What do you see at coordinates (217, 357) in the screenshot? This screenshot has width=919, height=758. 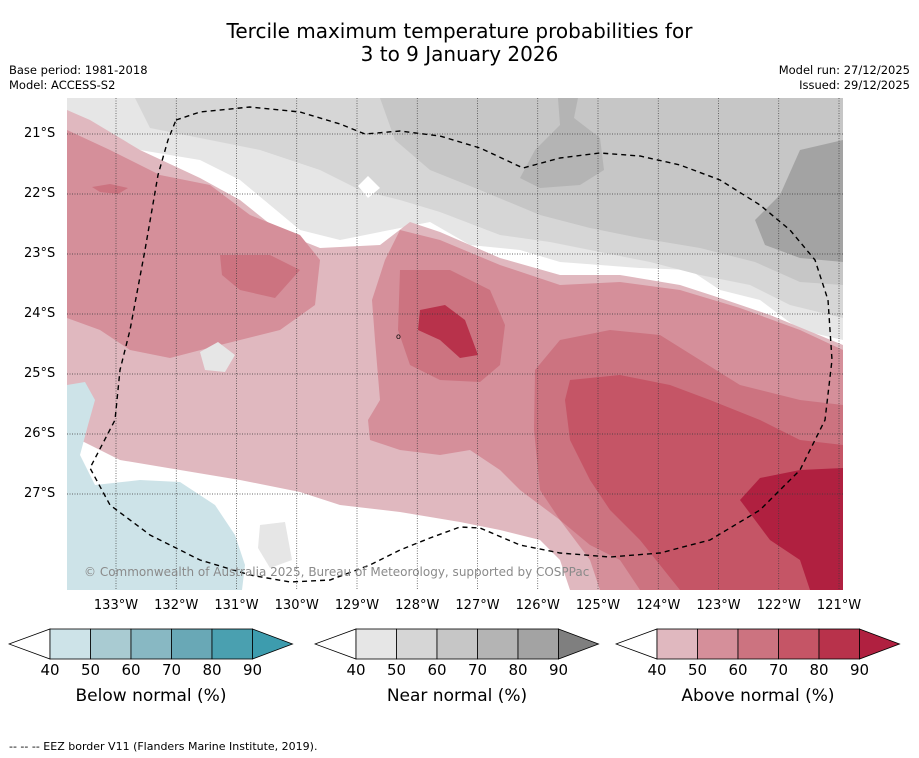 I see `near-normal-patch` at bounding box center [217, 357].